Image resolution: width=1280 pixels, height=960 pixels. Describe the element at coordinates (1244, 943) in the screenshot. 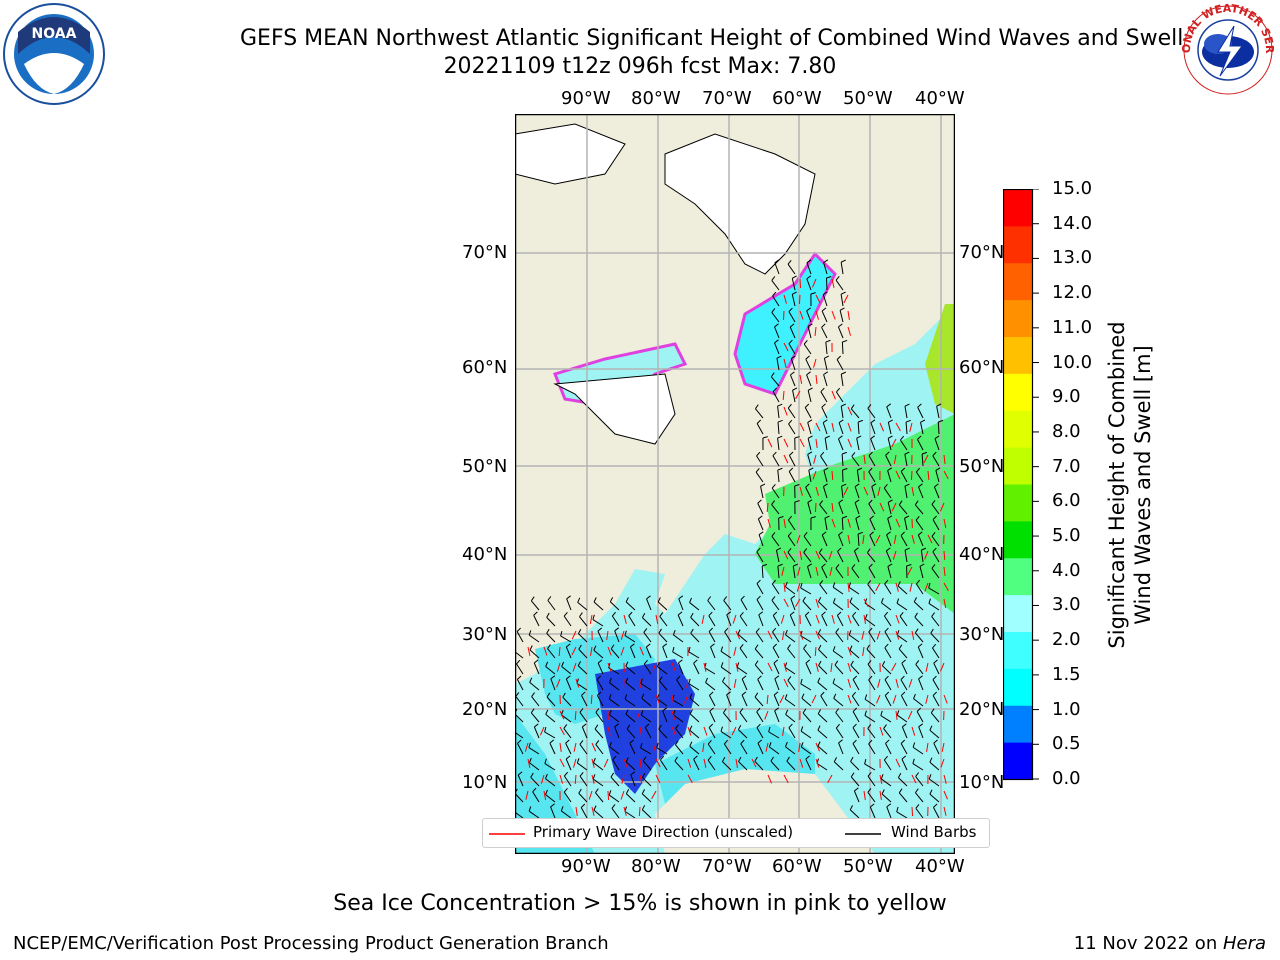

I see `footer-host: Hera` at that location.